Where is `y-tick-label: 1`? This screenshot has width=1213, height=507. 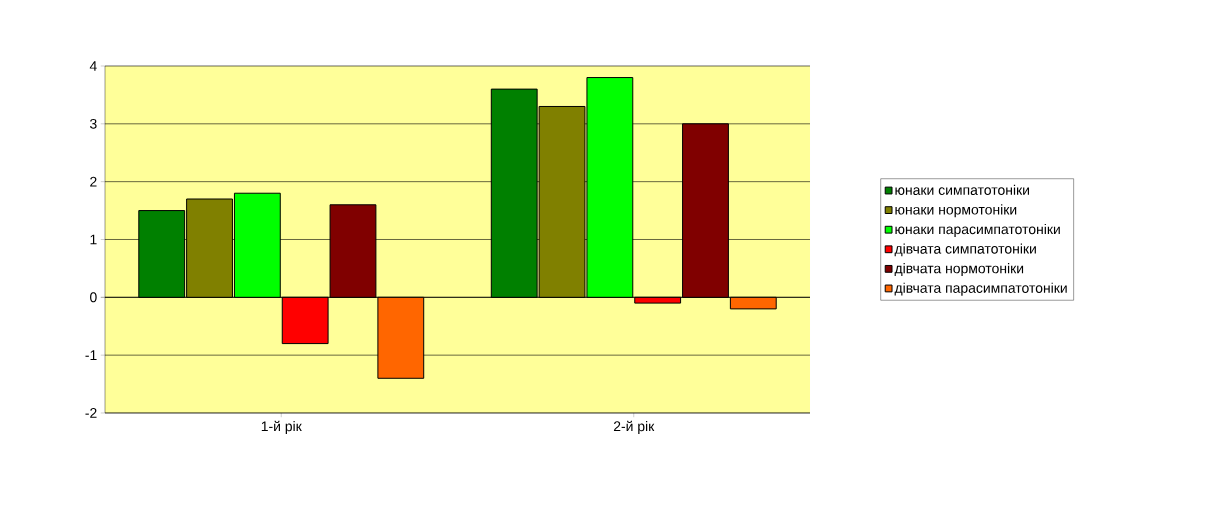
y-tick-label: 1 is located at coordinates (93, 239).